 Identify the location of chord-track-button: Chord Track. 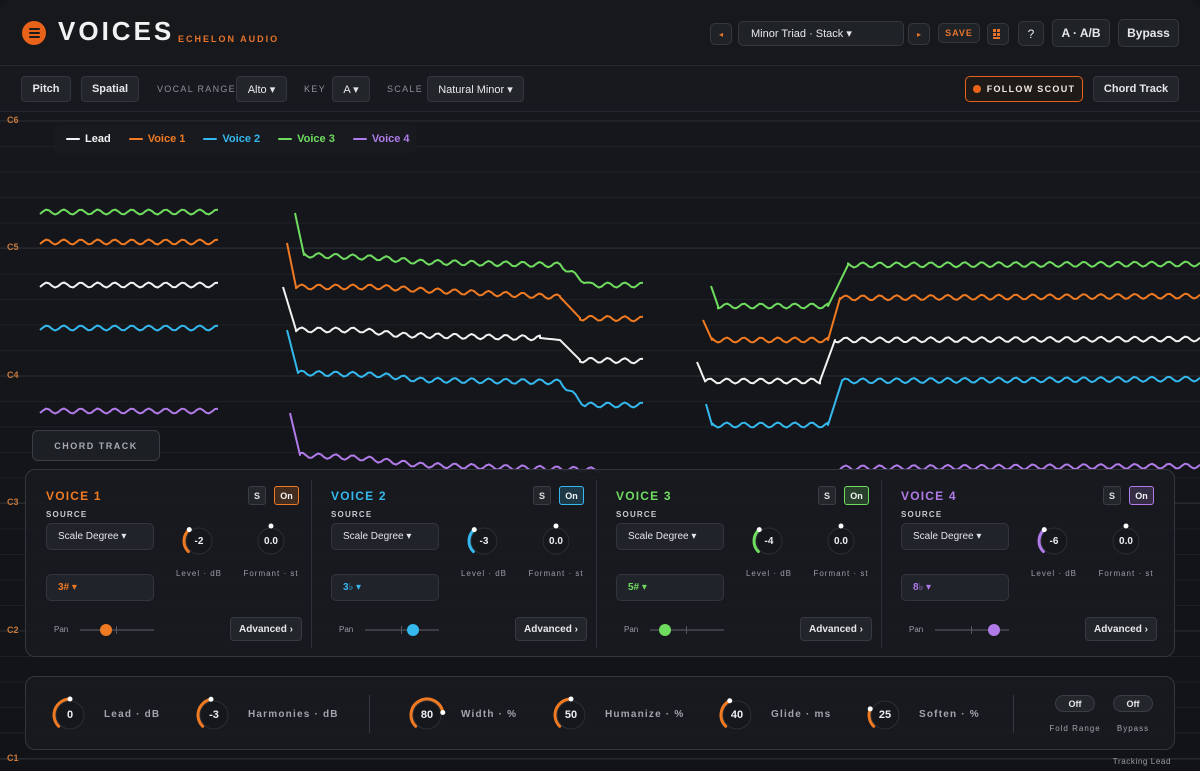
(1136, 89).